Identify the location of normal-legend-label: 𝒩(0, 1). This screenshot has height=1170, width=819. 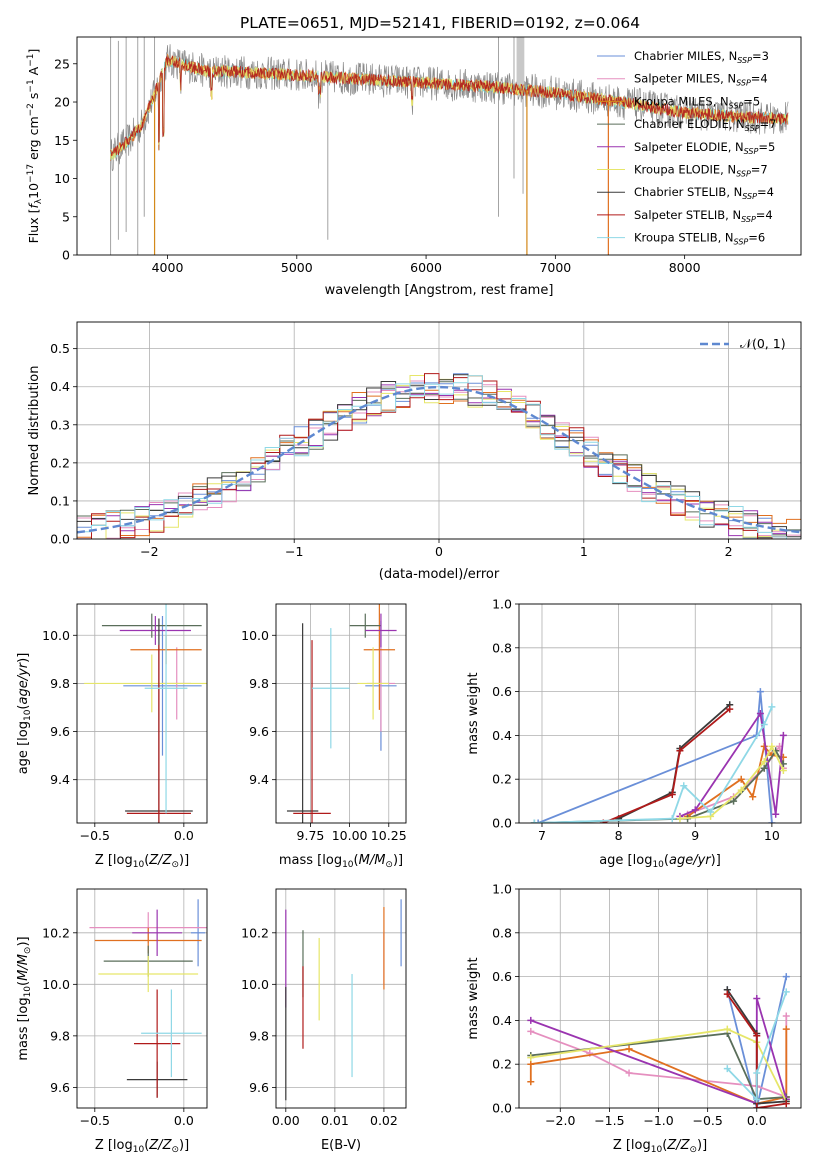
(763, 343).